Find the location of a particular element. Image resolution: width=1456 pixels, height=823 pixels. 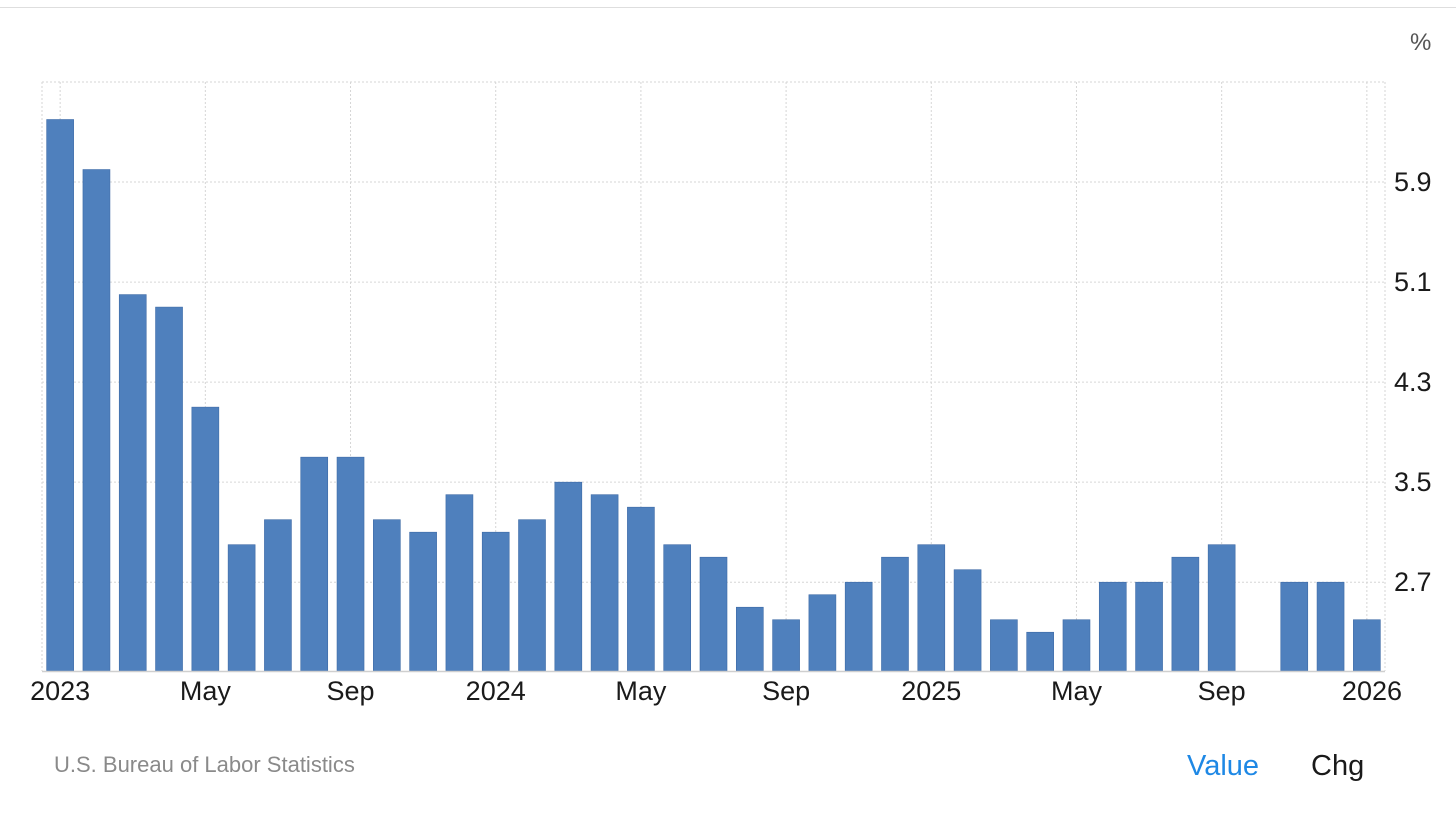

y-tick-label: 4.3 is located at coordinates (1413, 382).